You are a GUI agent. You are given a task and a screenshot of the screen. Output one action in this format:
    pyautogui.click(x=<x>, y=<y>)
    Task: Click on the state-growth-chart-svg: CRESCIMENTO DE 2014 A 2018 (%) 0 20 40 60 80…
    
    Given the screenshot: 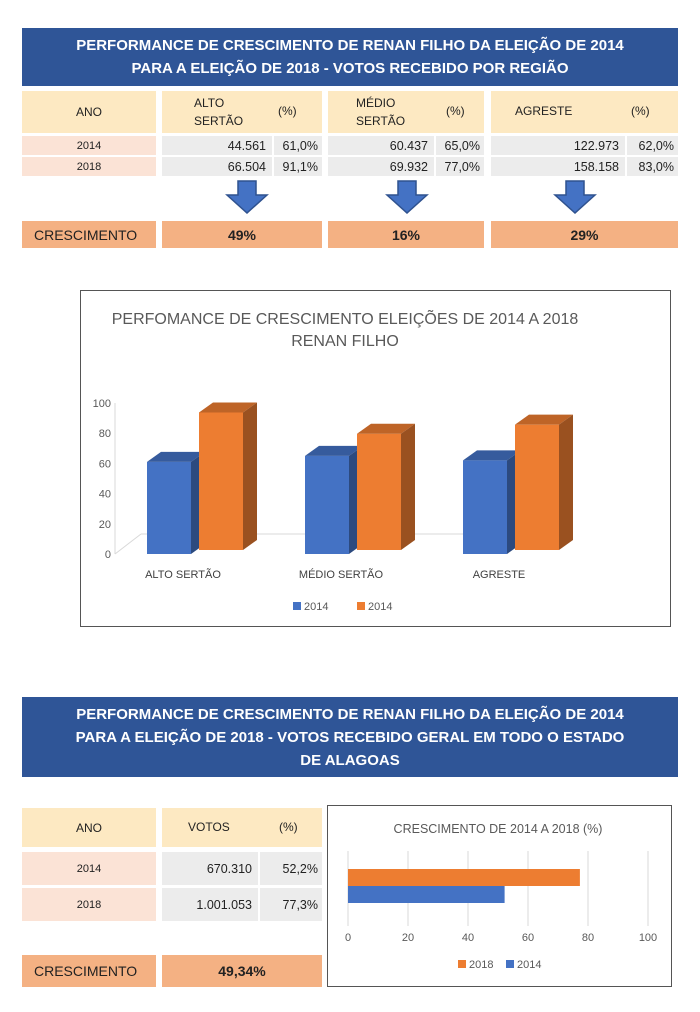 What is the action you would take?
    pyautogui.click(x=501, y=896)
    